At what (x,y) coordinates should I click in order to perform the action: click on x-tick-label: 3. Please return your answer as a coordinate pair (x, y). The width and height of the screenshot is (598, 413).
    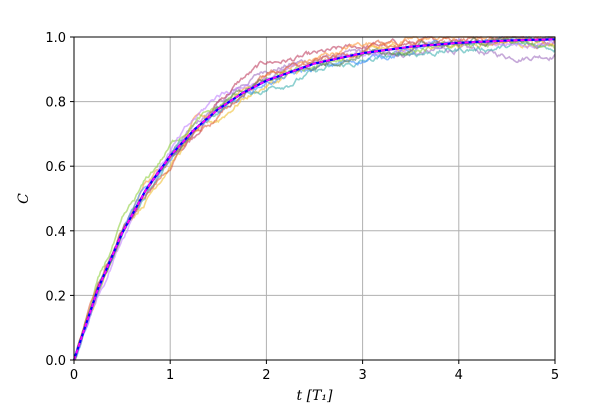
    Looking at the image, I should click on (362, 375).